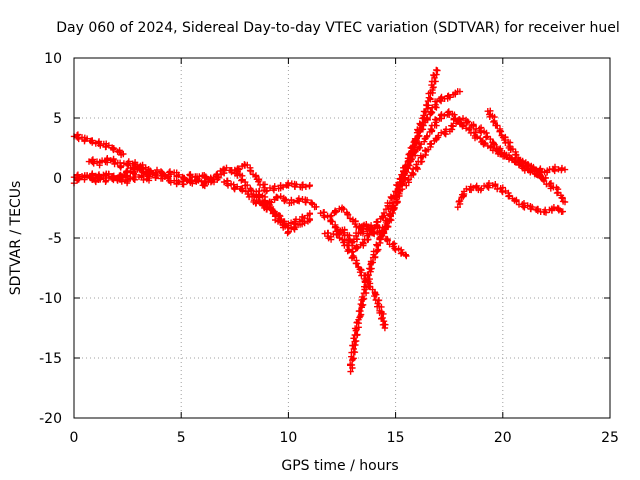 Image resolution: width=640 pixels, height=480 pixels. What do you see at coordinates (339, 466) in the screenshot?
I see `x-axis-label: GPS time / hours` at bounding box center [339, 466].